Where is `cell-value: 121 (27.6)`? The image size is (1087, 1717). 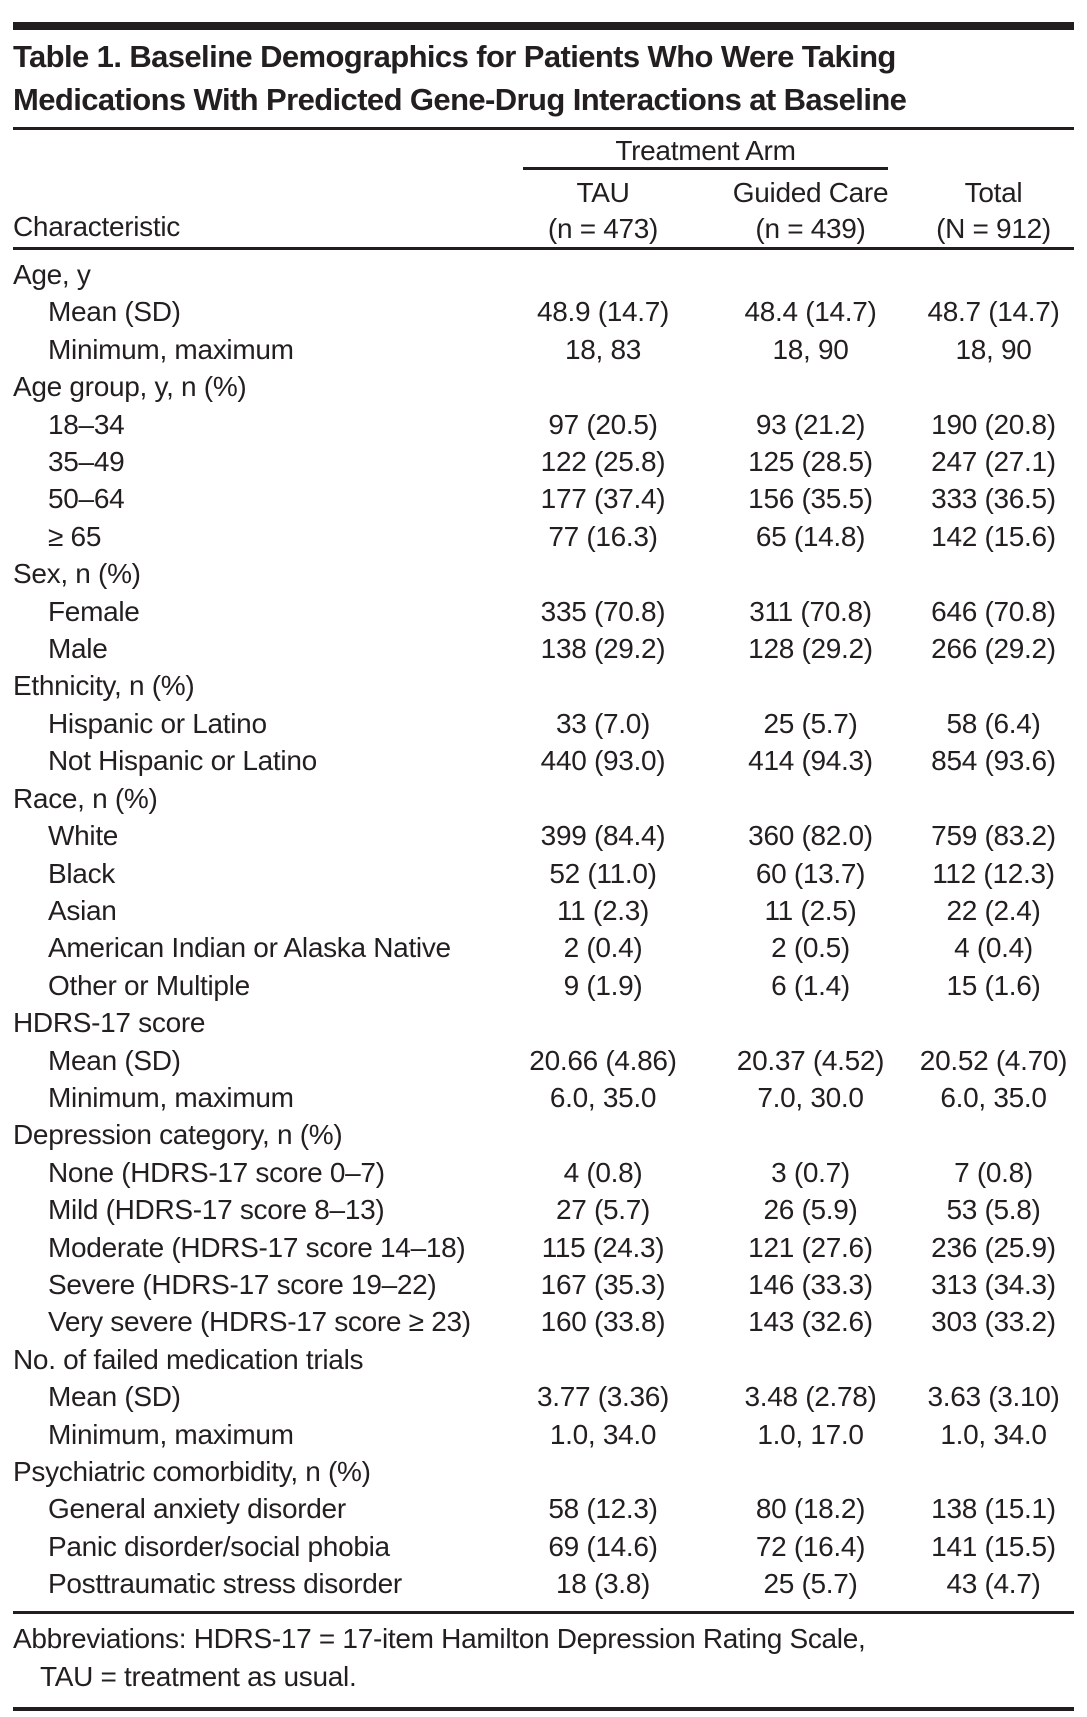
cell-value: 121 (27.6) is located at coordinates (810, 1247).